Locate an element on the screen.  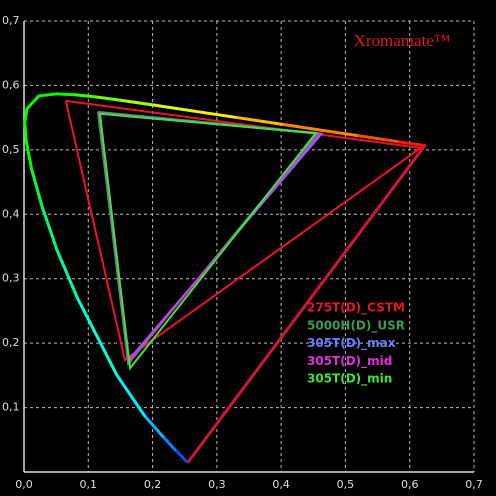
x-tick-label: 0,1 is located at coordinates (89, 484).